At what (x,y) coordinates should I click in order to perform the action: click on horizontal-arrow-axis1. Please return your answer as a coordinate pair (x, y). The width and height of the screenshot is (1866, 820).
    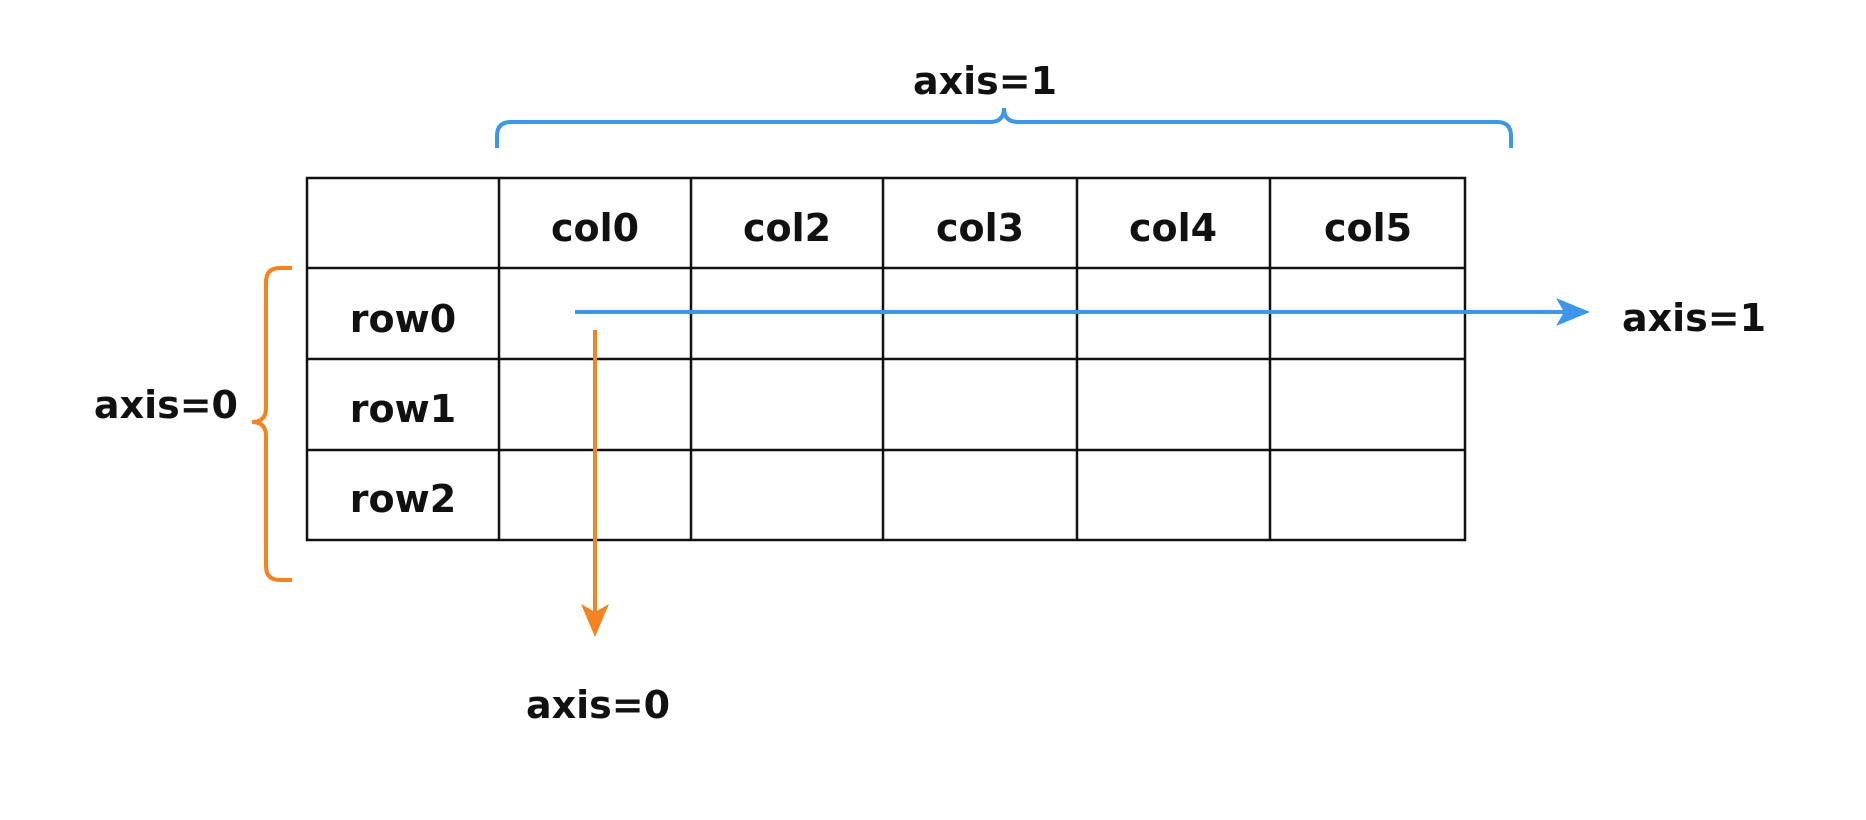
    Looking at the image, I should click on (1082, 312).